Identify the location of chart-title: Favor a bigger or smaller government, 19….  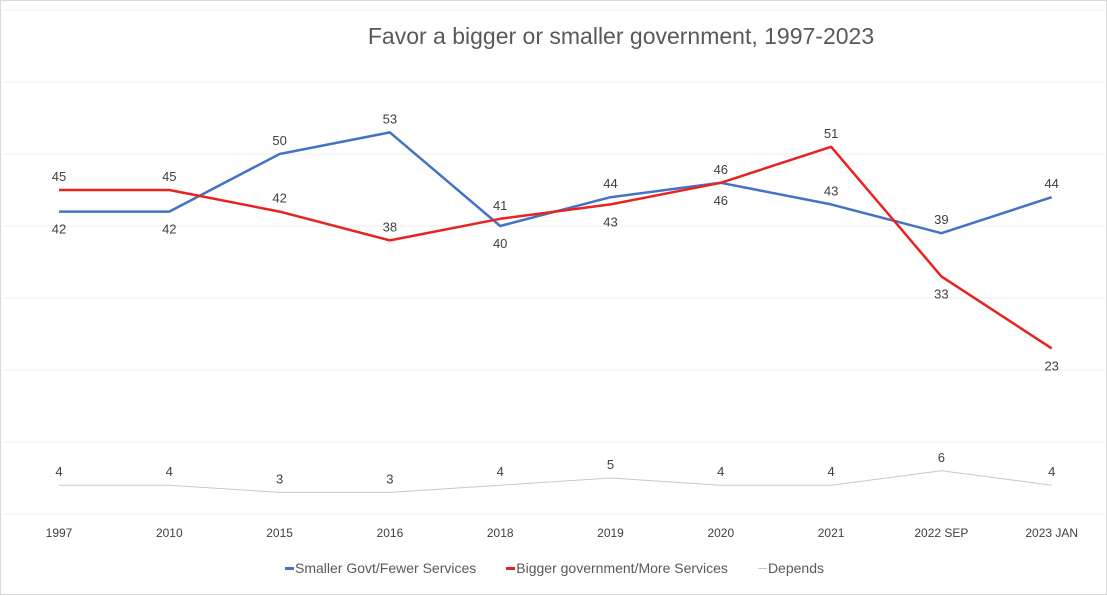
(621, 36).